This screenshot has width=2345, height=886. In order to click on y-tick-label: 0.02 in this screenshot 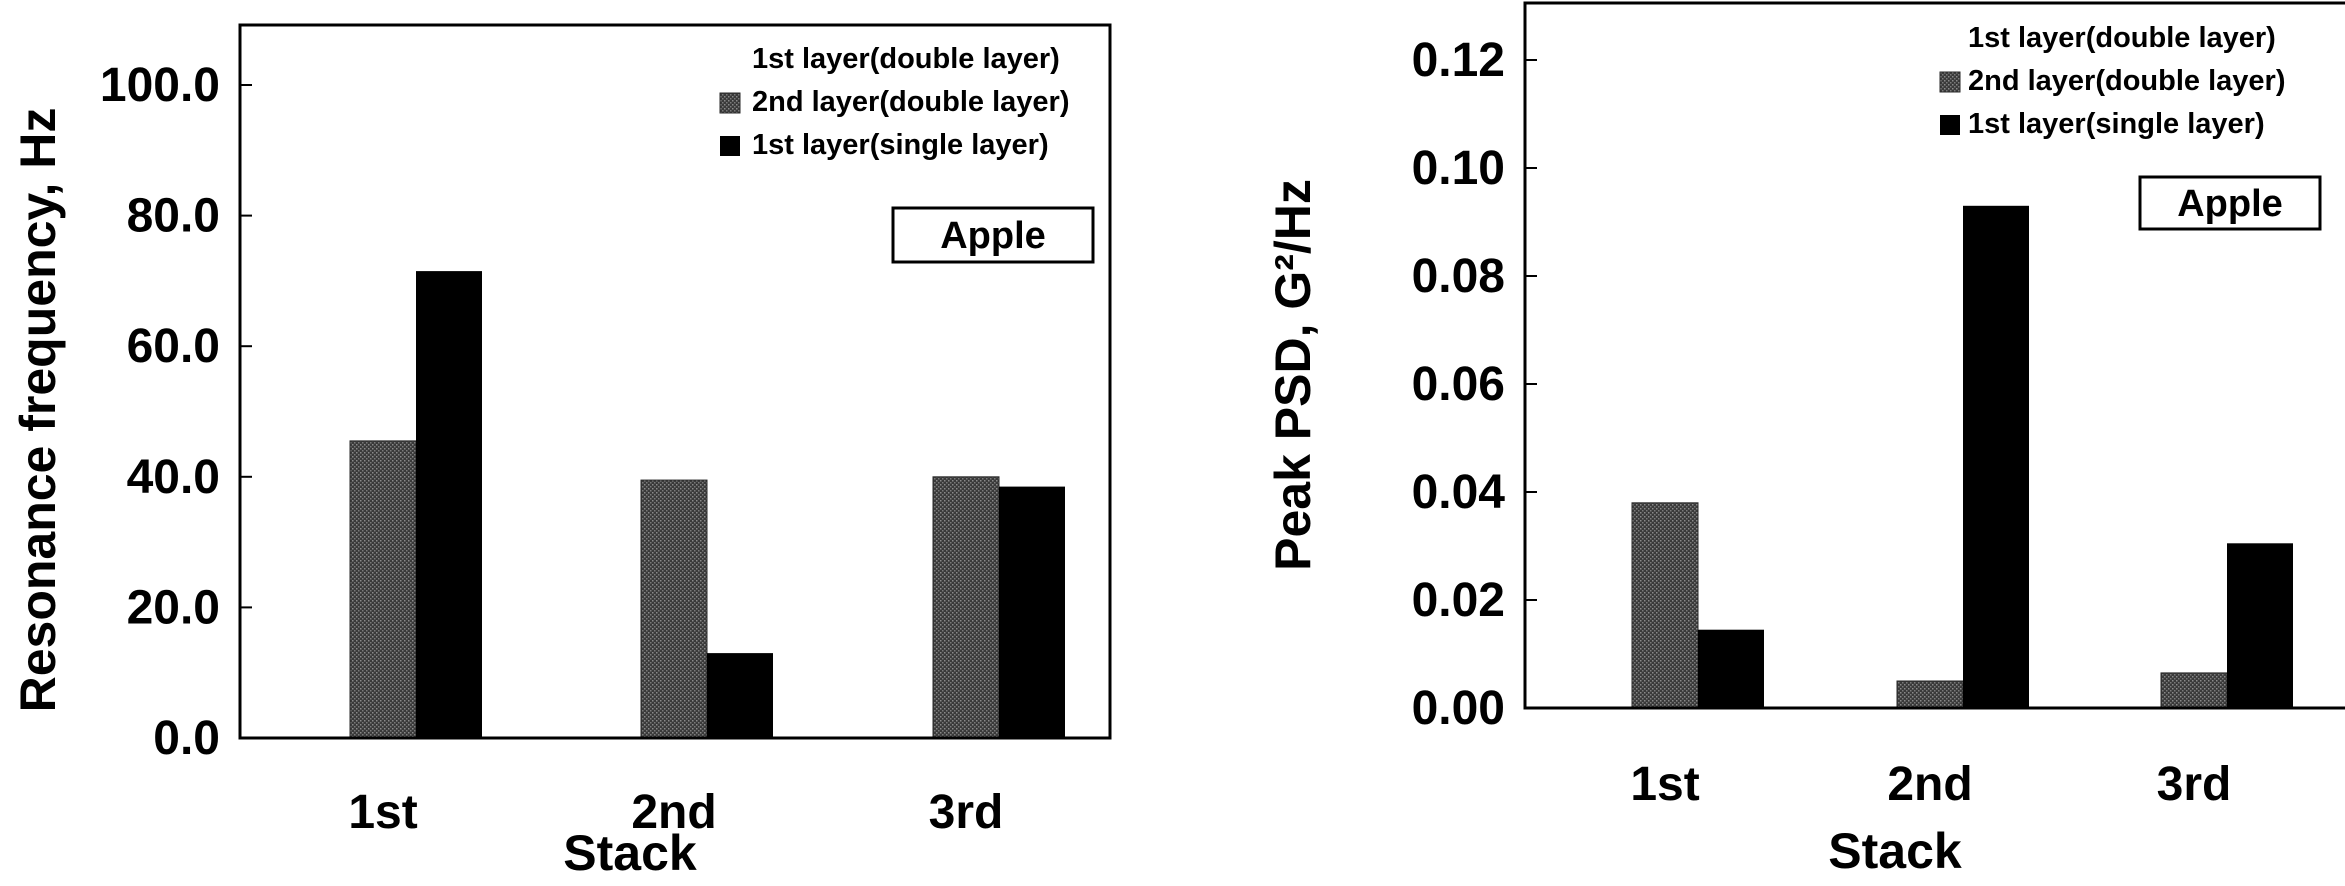, I will do `click(1458, 600)`.